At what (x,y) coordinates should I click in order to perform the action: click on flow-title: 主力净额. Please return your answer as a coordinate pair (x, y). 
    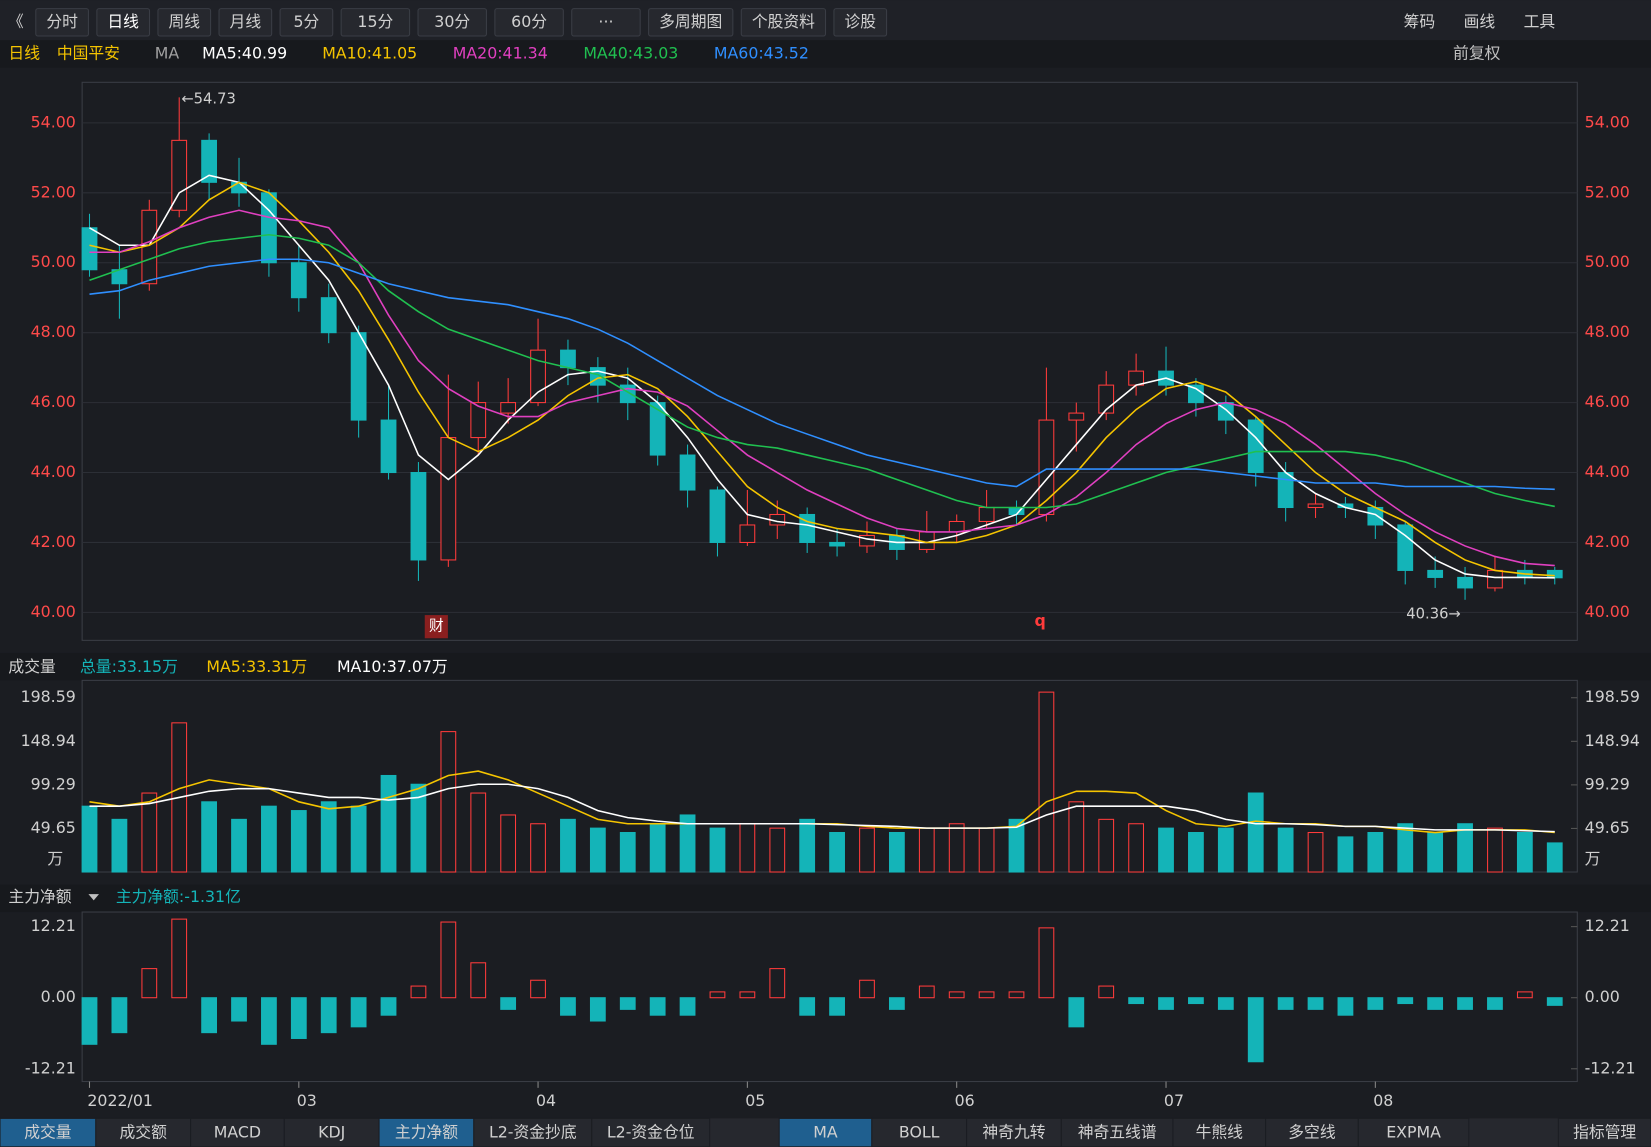
    Looking at the image, I should click on (39, 896).